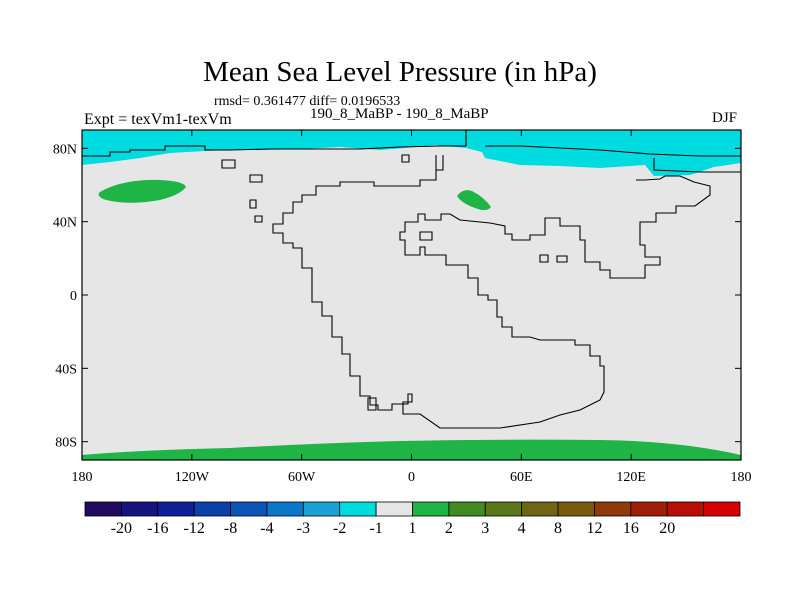 This screenshot has width=800, height=600. I want to click on chart-title: Mean Sea Level Pressure (in hPa), so click(400, 72).